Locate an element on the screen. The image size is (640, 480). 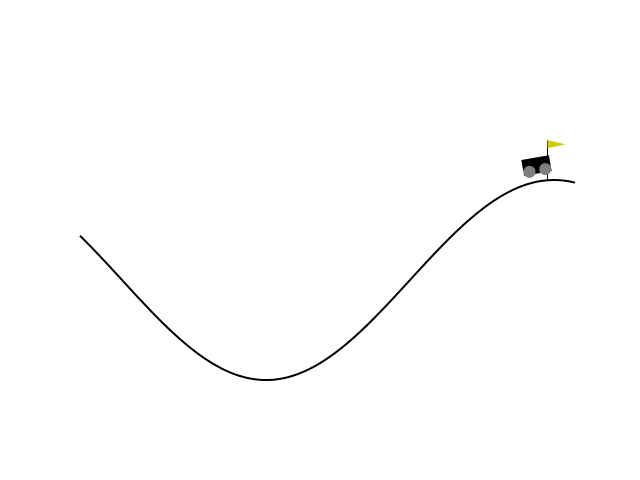
mountain-car is located at coordinates (536, 166).